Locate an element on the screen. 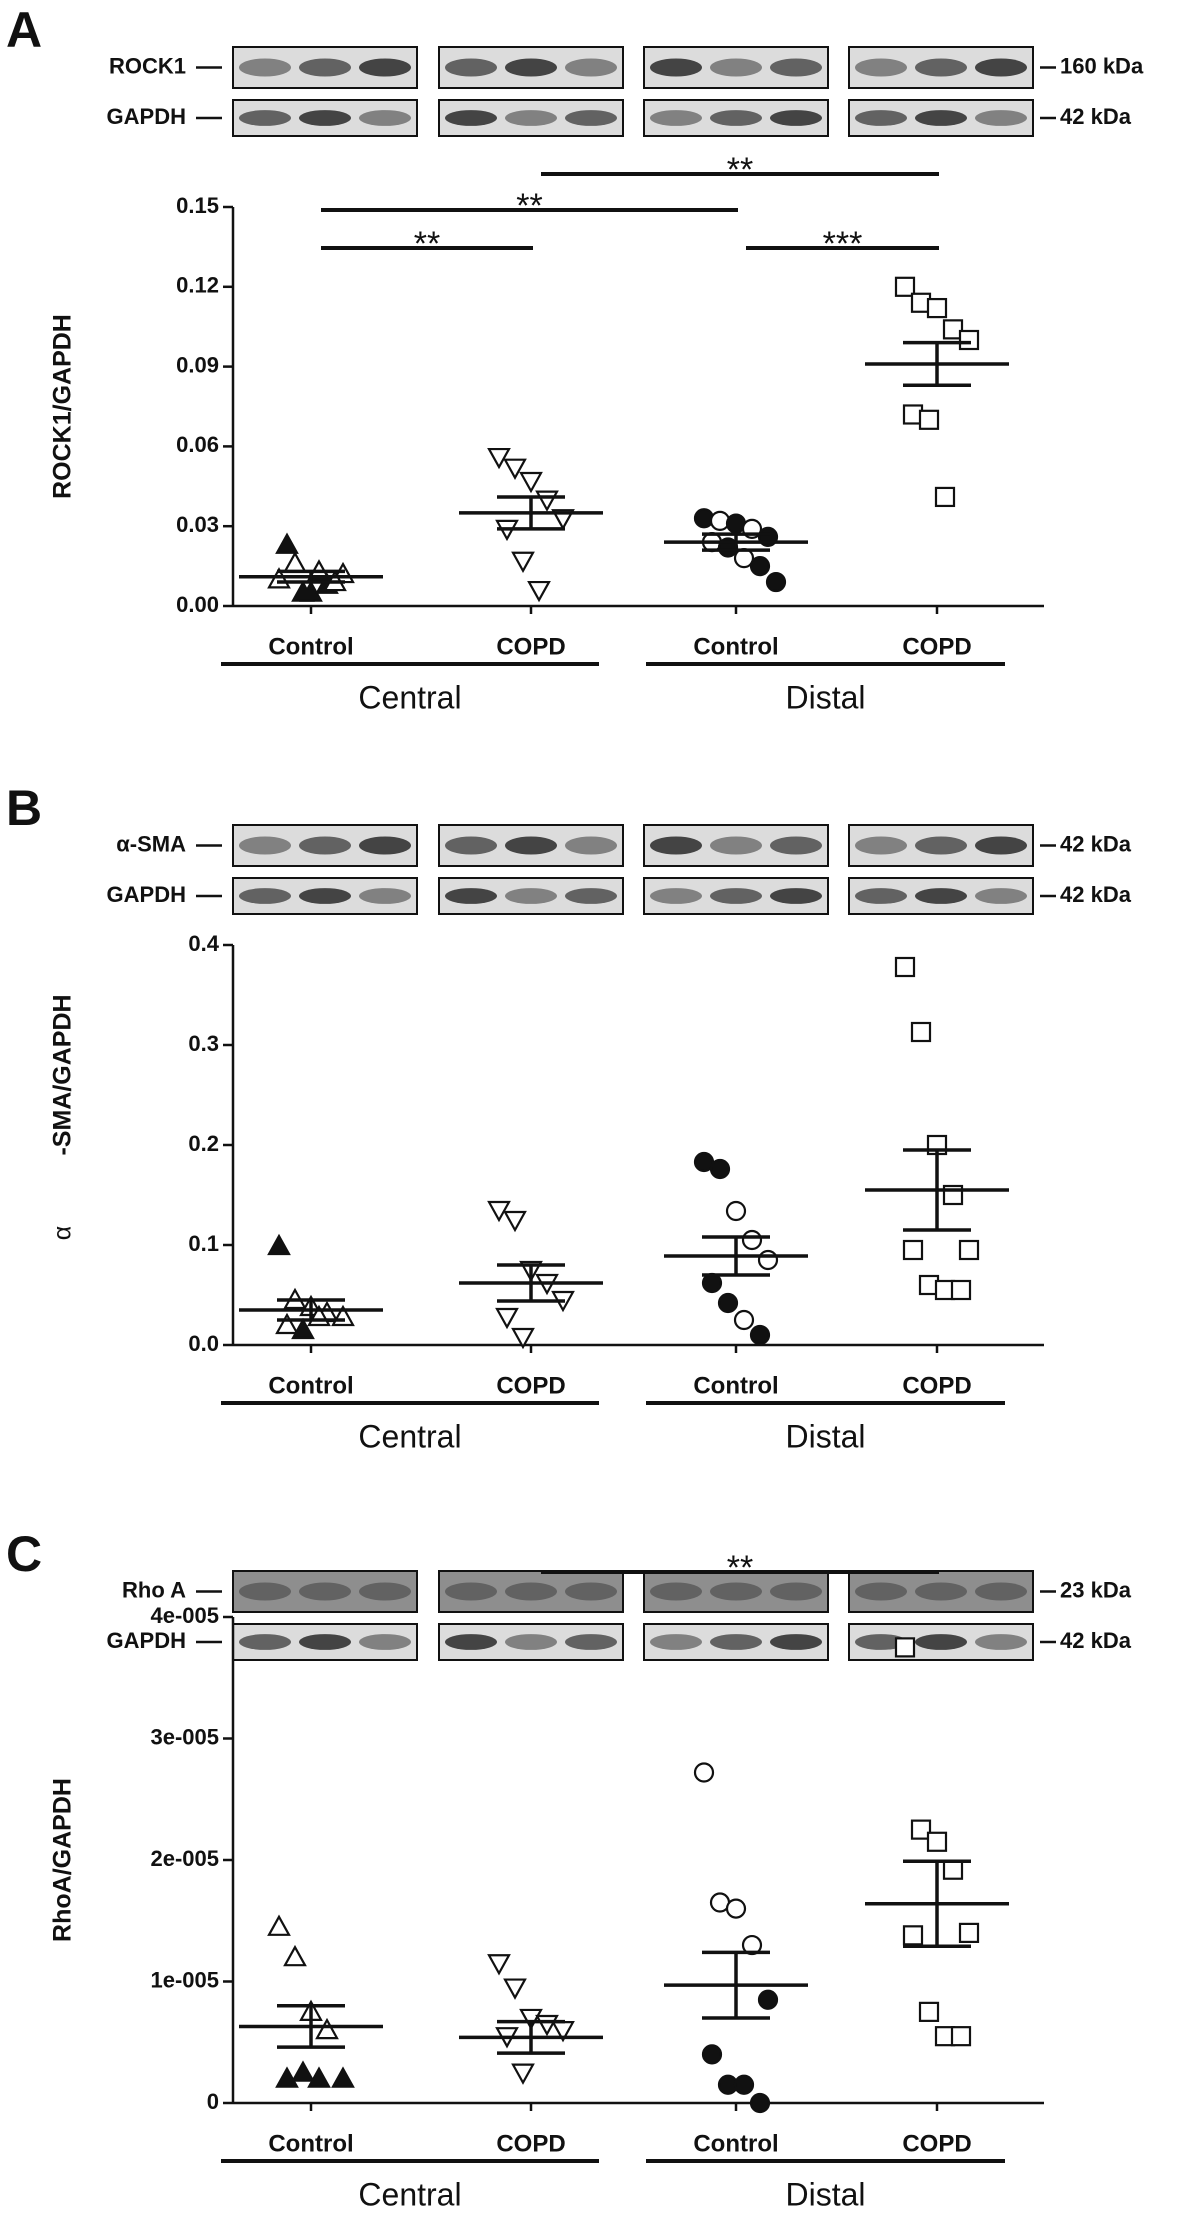 The height and width of the screenshot is (2228, 1200). y-tick-label: 0.03 is located at coordinates (197, 524).